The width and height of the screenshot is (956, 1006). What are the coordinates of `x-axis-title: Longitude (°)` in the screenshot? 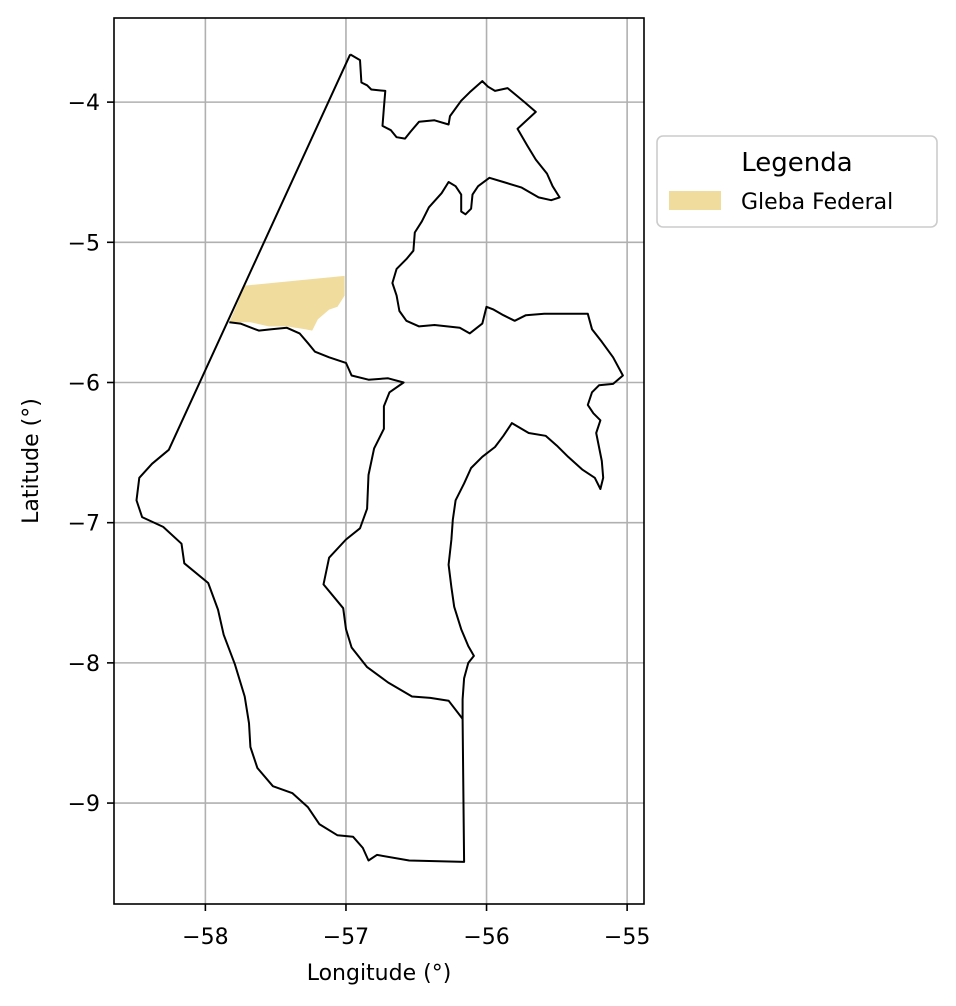 It's located at (379, 973).